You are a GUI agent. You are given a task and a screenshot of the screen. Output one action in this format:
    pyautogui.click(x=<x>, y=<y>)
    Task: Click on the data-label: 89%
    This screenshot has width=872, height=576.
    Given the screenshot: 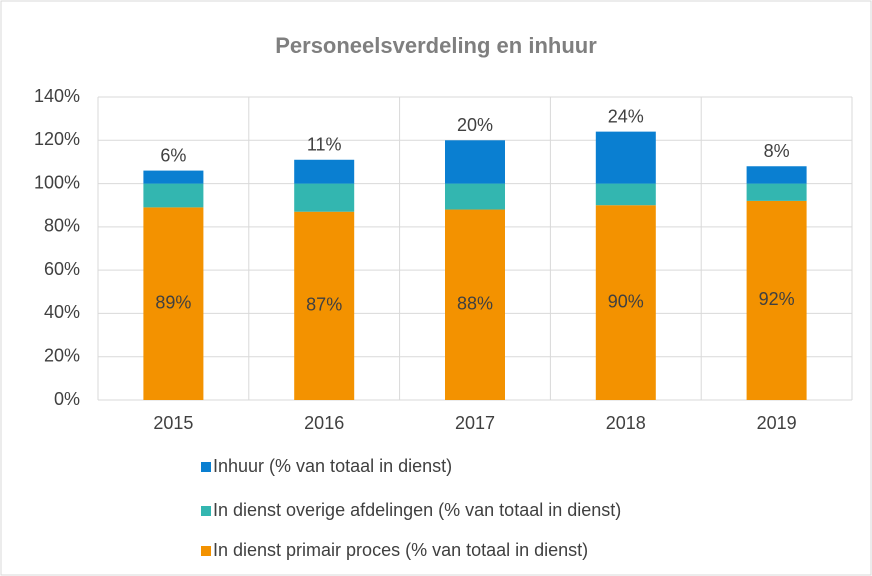 What is the action you would take?
    pyautogui.click(x=173, y=302)
    